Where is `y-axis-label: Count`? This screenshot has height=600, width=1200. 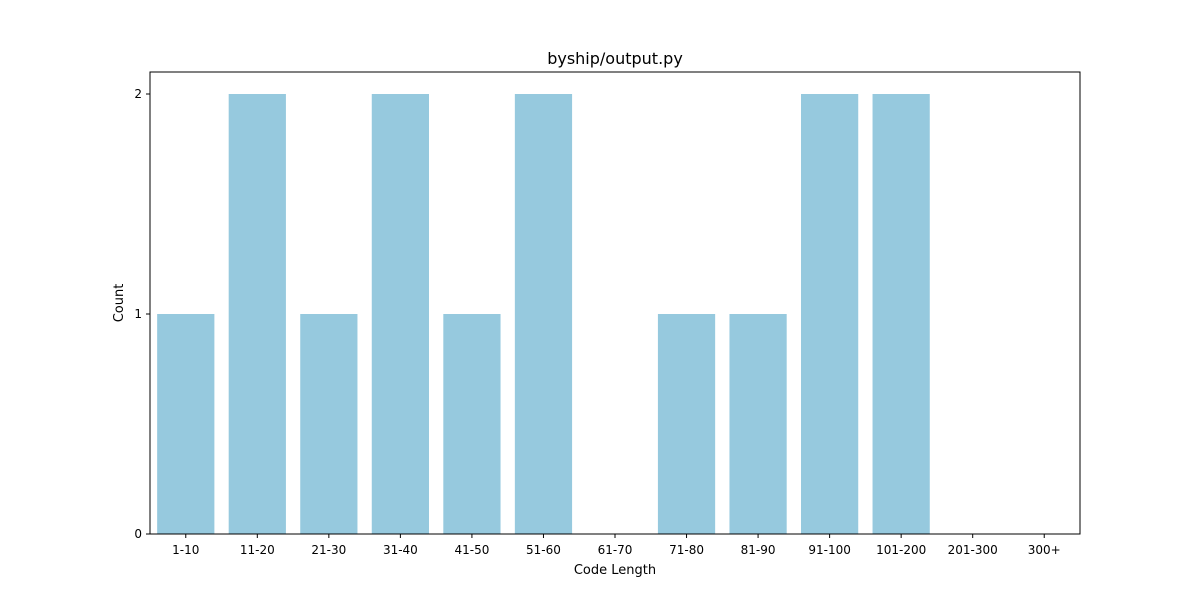
y-axis-label: Count is located at coordinates (119, 303).